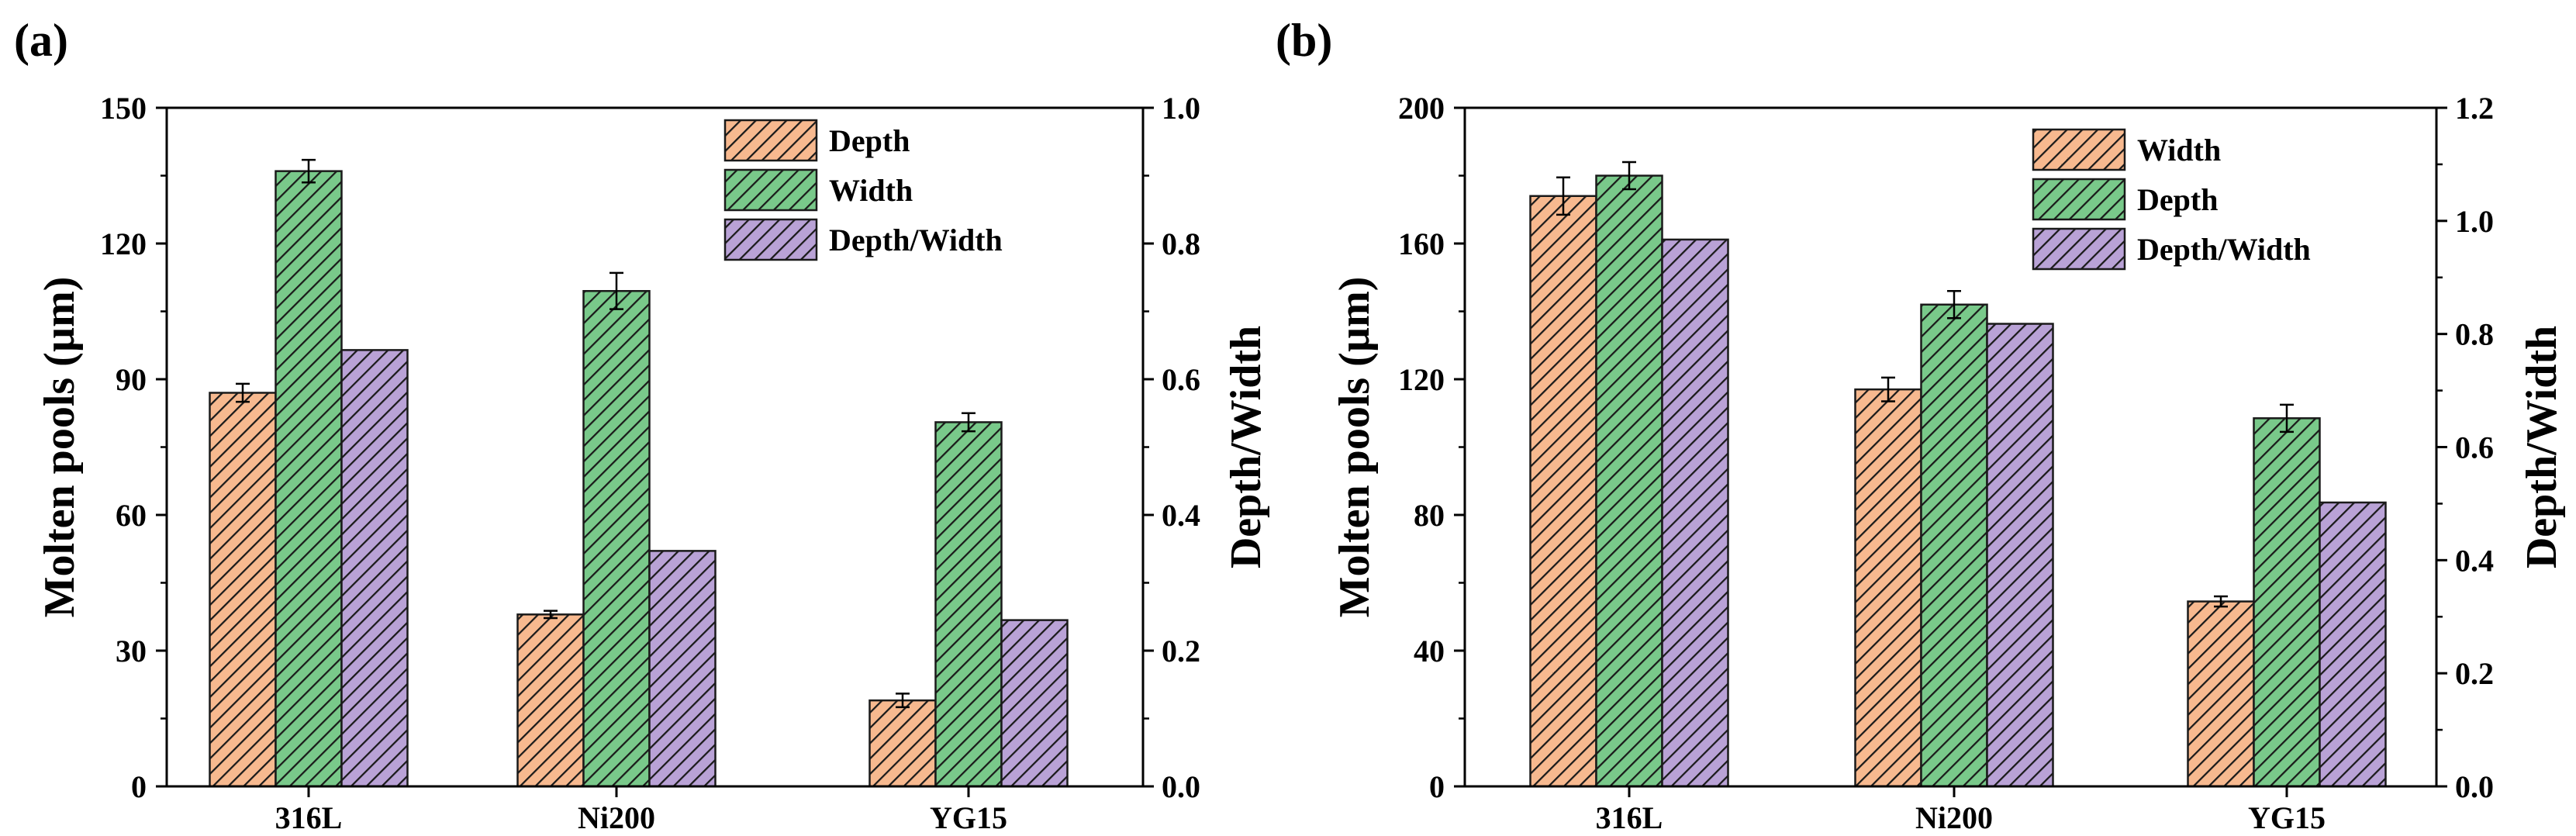 The height and width of the screenshot is (836, 2576). What do you see at coordinates (1422, 108) in the screenshot?
I see `y-tick-label: 200` at bounding box center [1422, 108].